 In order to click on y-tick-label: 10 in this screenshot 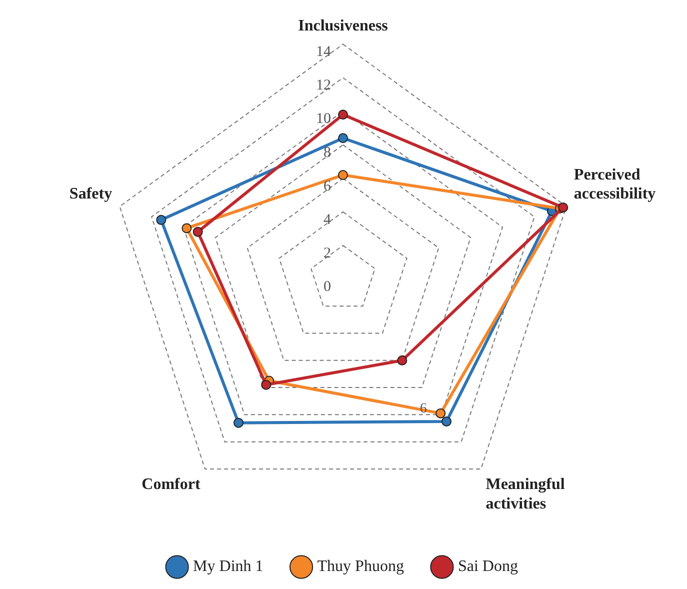, I will do `click(323, 119)`.